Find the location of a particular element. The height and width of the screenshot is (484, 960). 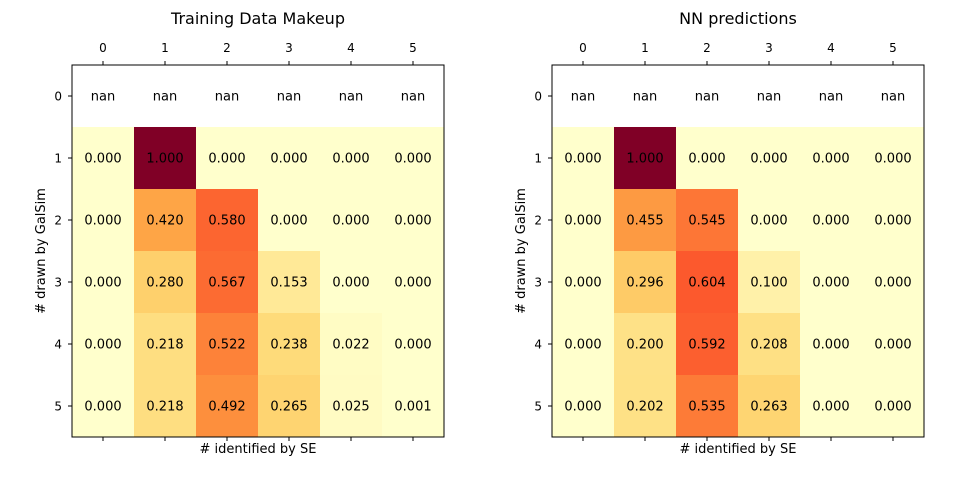

heatmap-cell-r0-c1 is located at coordinates (165, 96).